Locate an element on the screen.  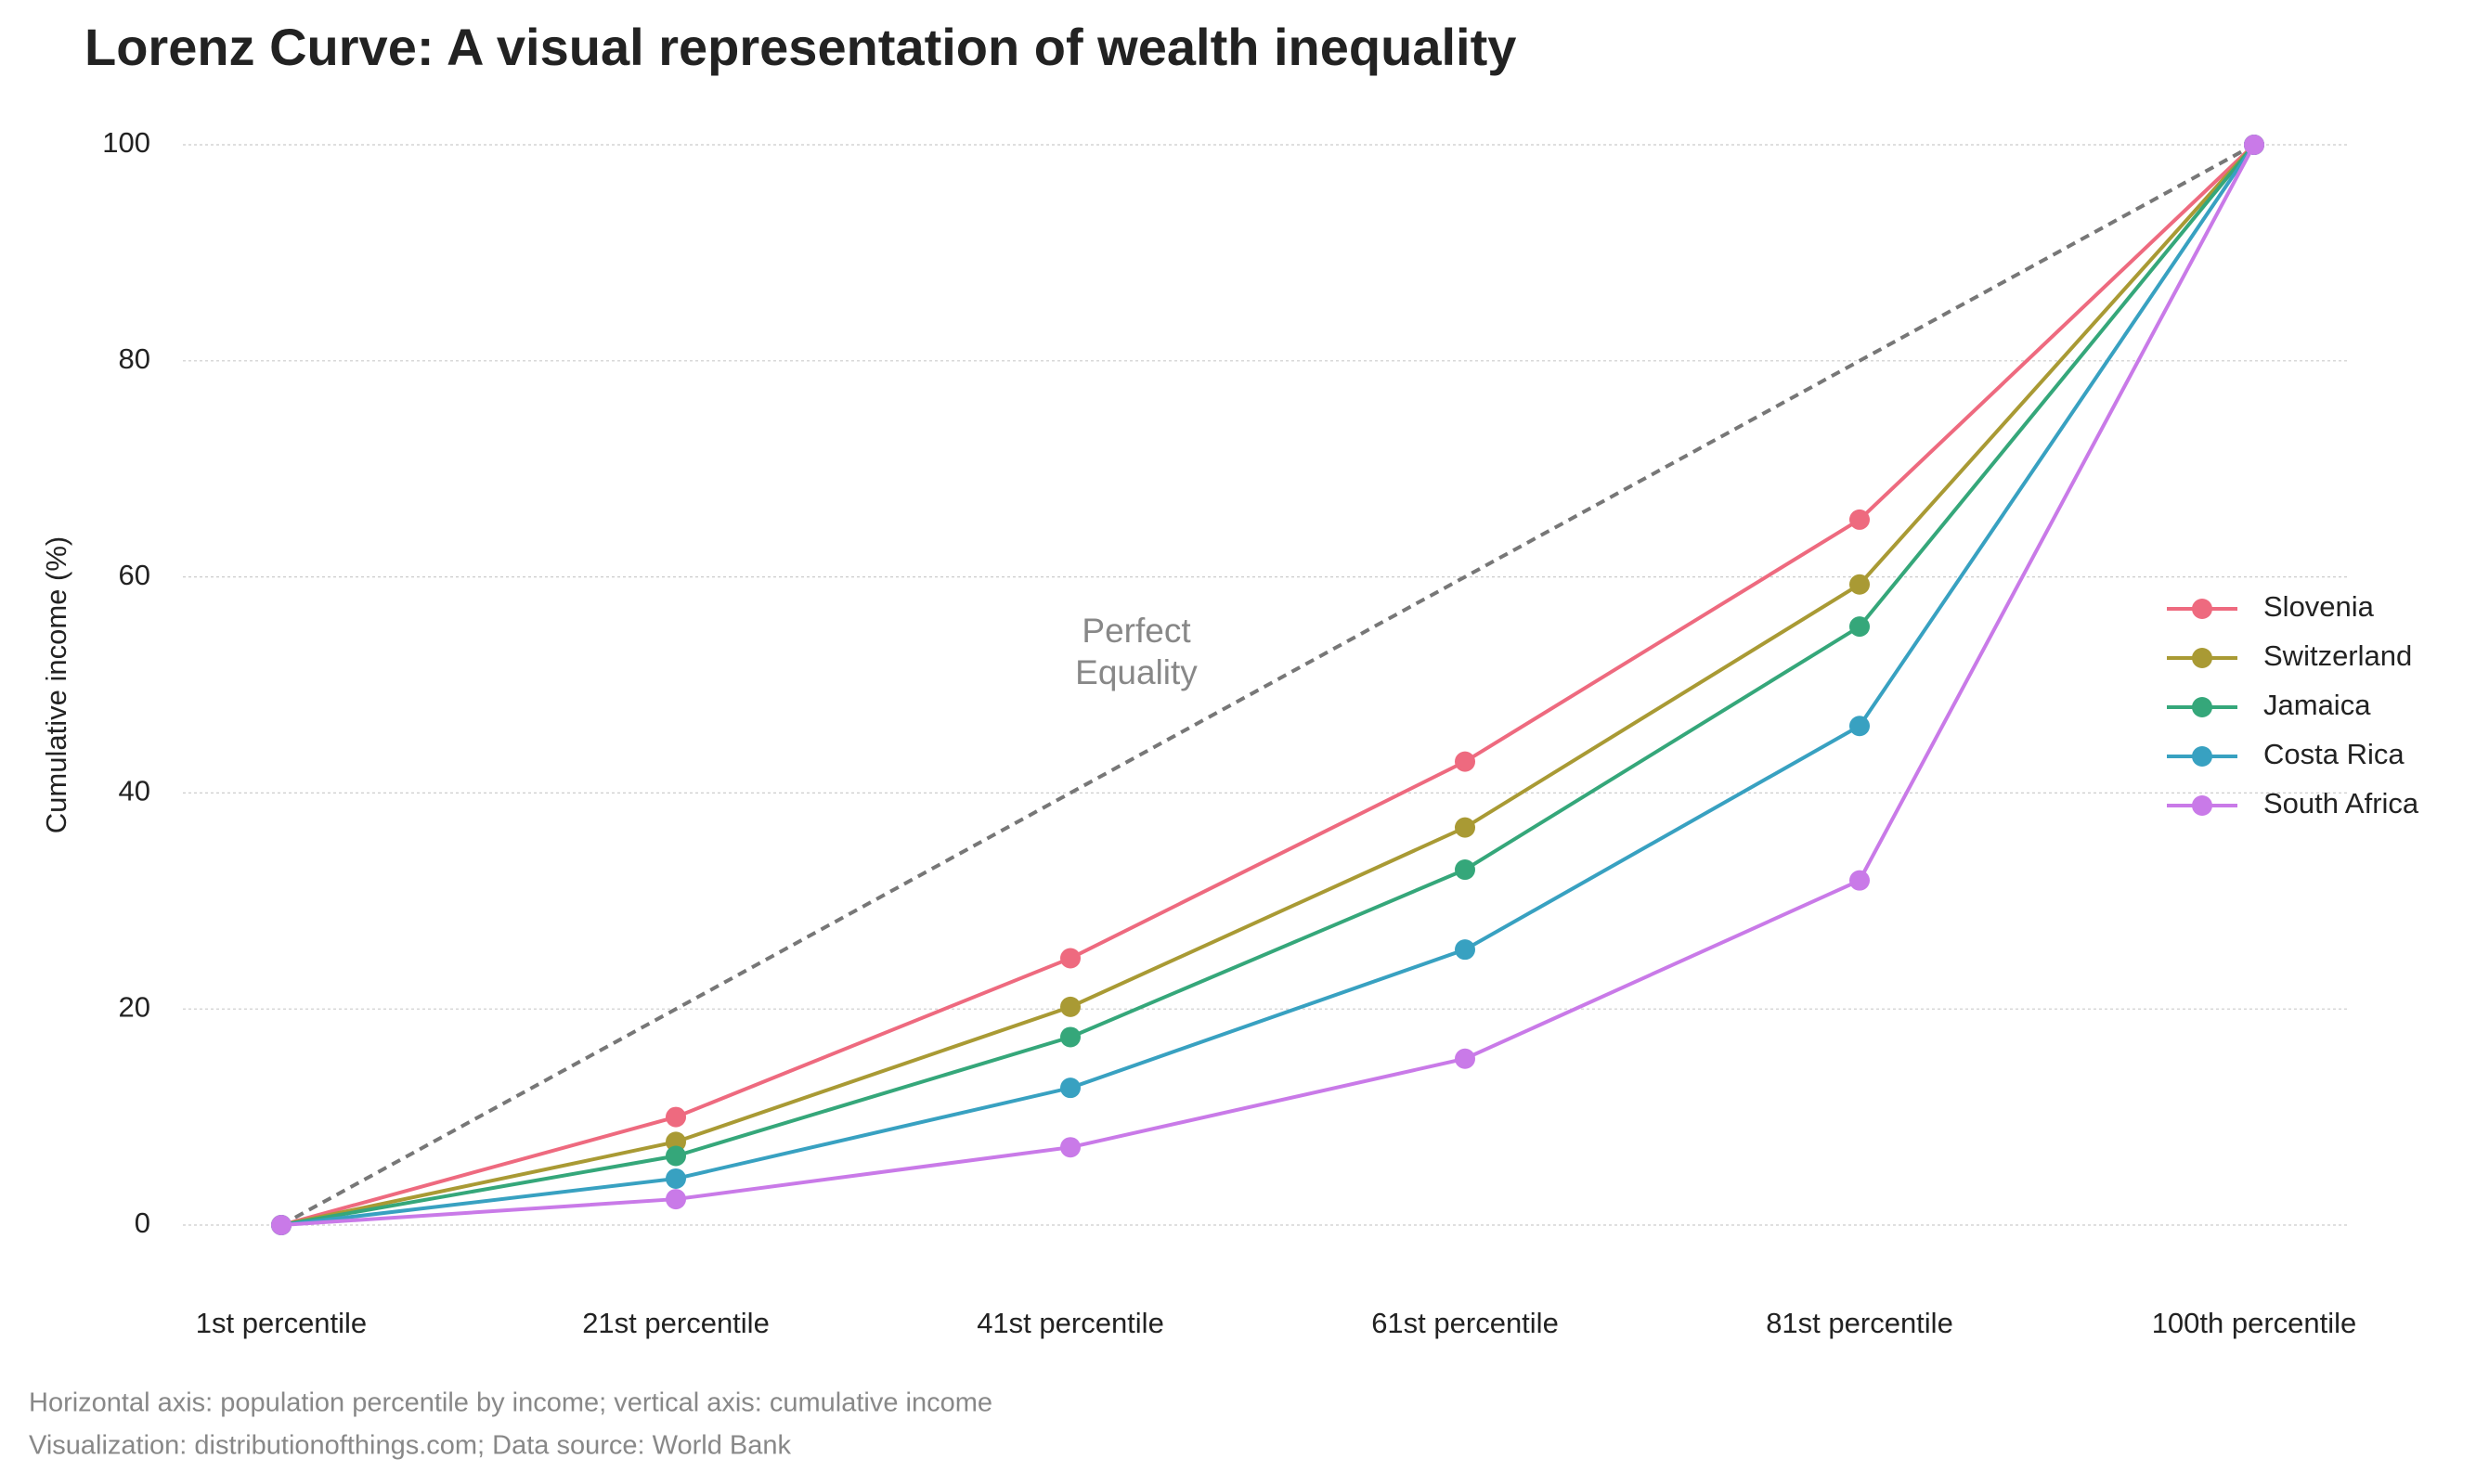
y-axis-label: Cumulative income (%) is located at coordinates (56, 685).